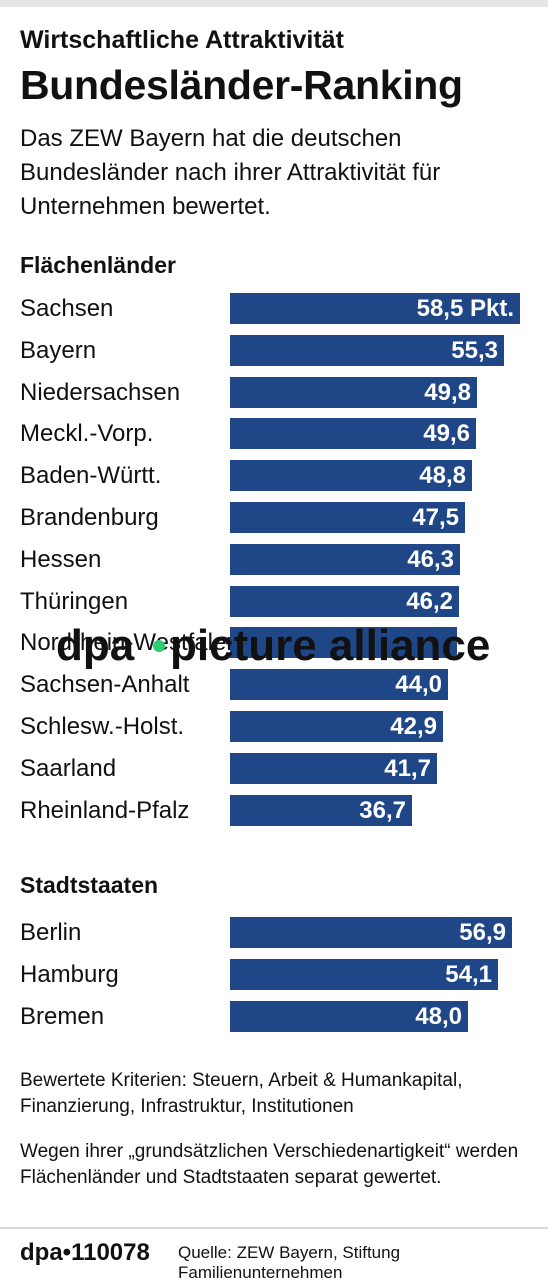 The image size is (548, 1283). What do you see at coordinates (159, 646) in the screenshot?
I see `watermark-dot` at bounding box center [159, 646].